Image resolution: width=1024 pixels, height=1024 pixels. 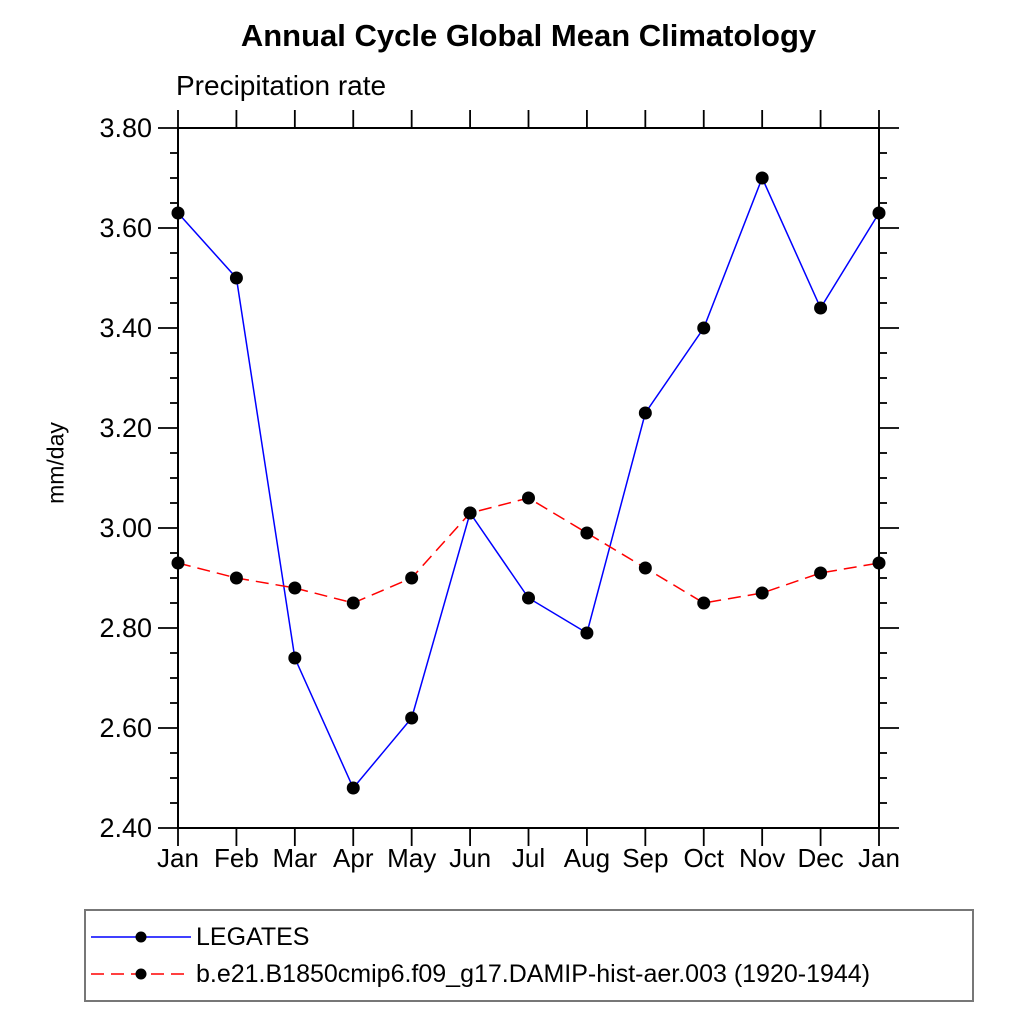 I want to click on x-tick-label: May, so click(x=412, y=858).